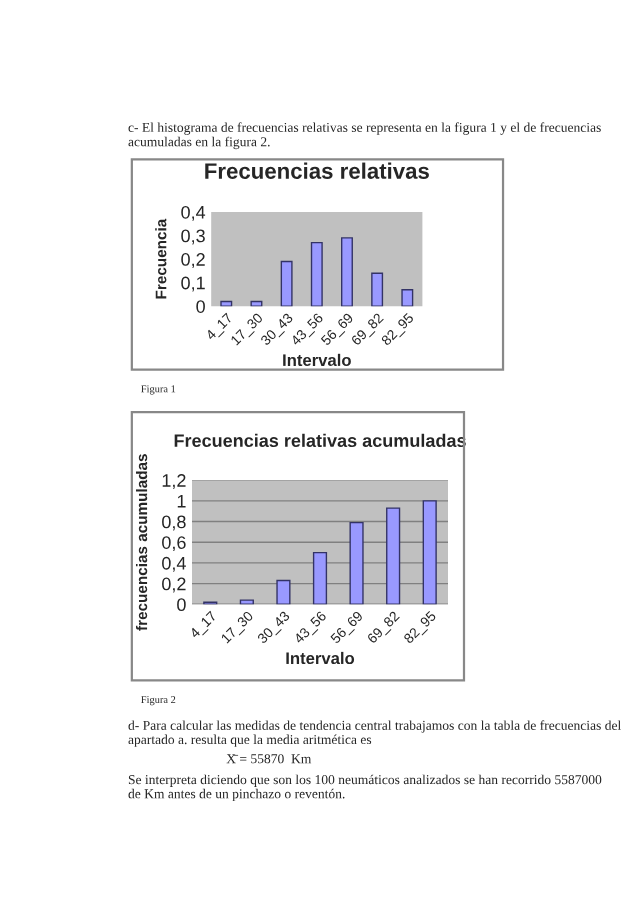 Image resolution: width=640 pixels, height=906 pixels. Describe the element at coordinates (193, 284) in the screenshot. I see `y-tick-label: 0,1` at that location.